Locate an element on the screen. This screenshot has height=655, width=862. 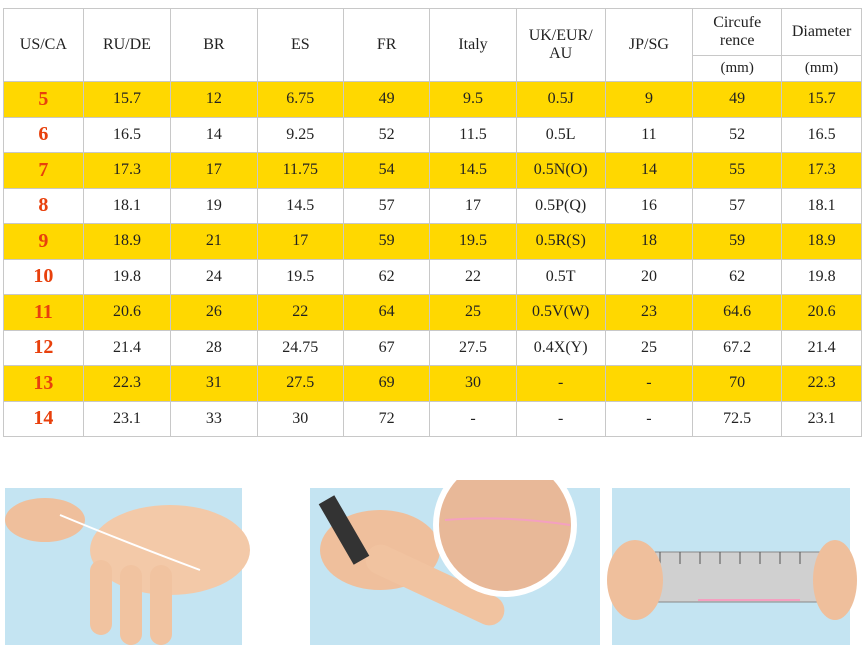
size-value: 55 is located at coordinates (737, 170).